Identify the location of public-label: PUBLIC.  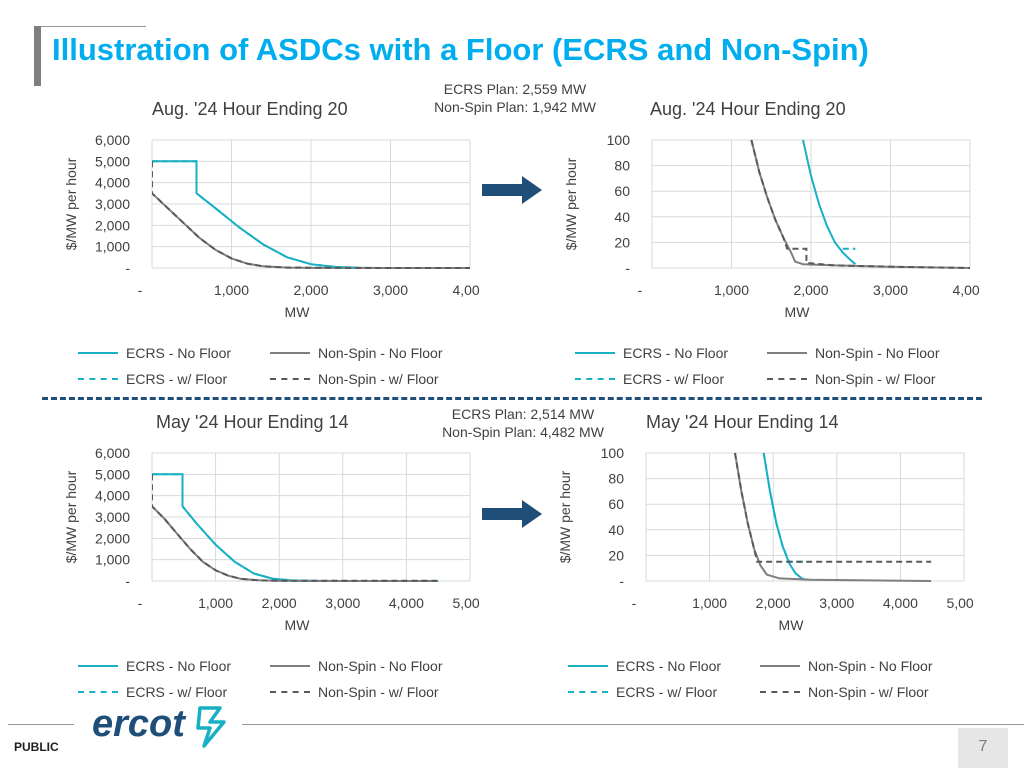
(36, 747).